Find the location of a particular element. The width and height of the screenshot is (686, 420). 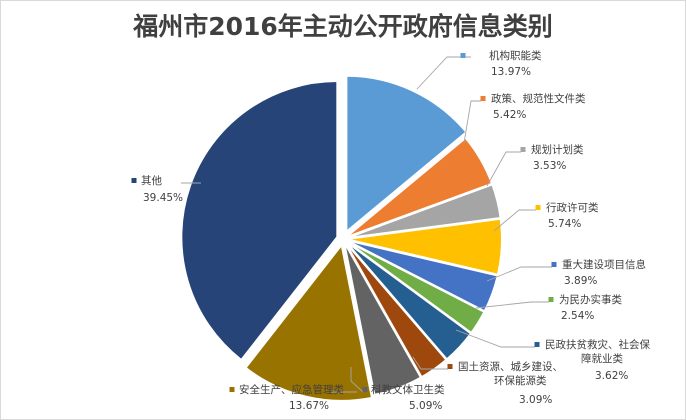

slice-name-label: 重大建设项目信息 is located at coordinates (604, 264).